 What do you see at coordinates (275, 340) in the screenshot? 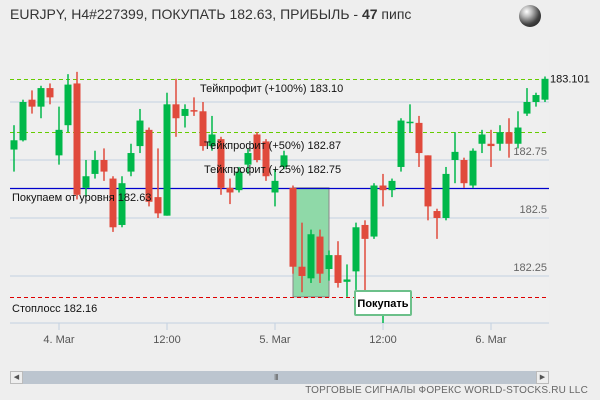
I see `x-tick-label: 5. Mar` at bounding box center [275, 340].